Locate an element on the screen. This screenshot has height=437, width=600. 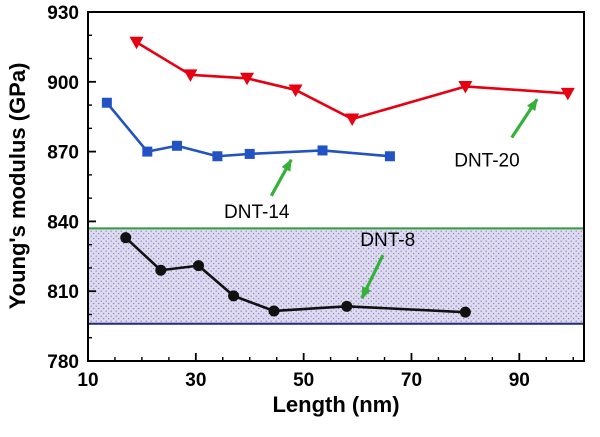
x-tick-label: 30 is located at coordinates (195, 380).